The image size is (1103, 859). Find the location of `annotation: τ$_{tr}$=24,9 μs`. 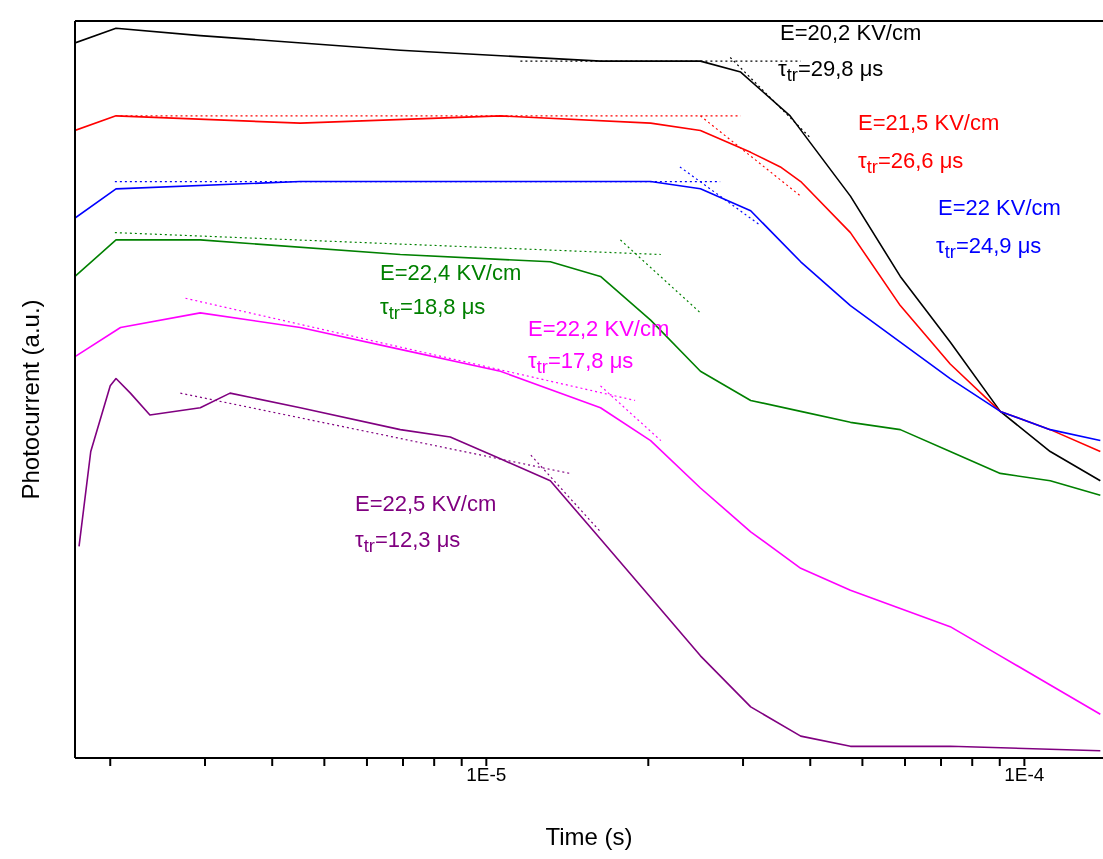

annotation: τ$_{tr}$=24,9 μs is located at coordinates (989, 248).